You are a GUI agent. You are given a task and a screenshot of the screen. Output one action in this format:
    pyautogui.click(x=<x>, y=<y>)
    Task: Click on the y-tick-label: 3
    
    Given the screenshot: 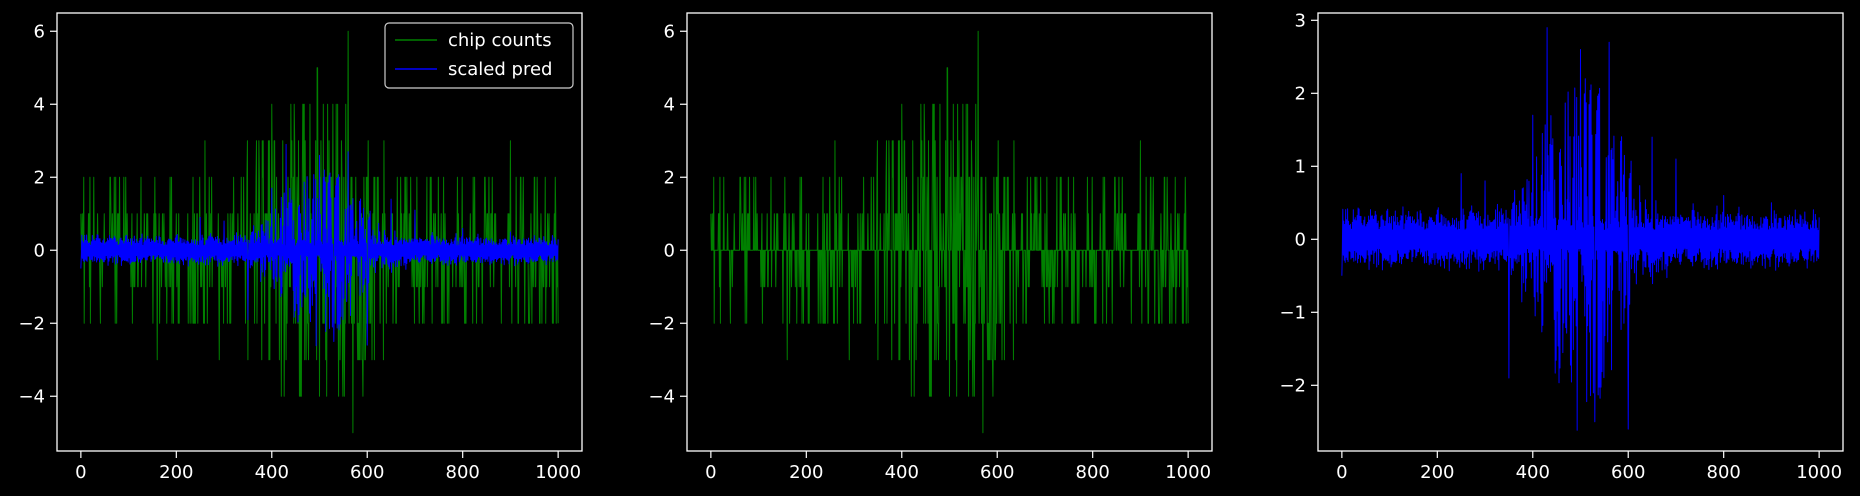 What is the action you would take?
    pyautogui.click(x=1300, y=20)
    